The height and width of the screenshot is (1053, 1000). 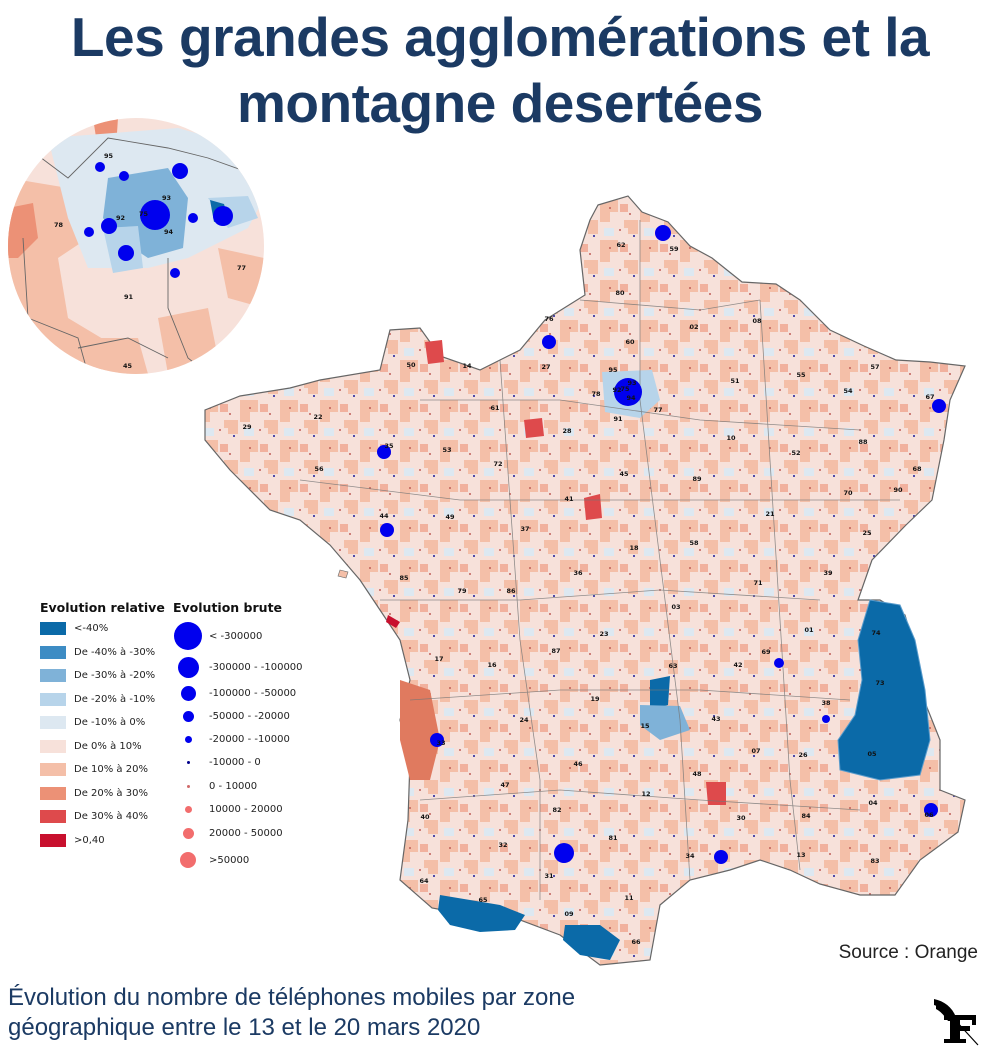 What do you see at coordinates (898, 490) in the screenshot?
I see `department-label: 90` at bounding box center [898, 490].